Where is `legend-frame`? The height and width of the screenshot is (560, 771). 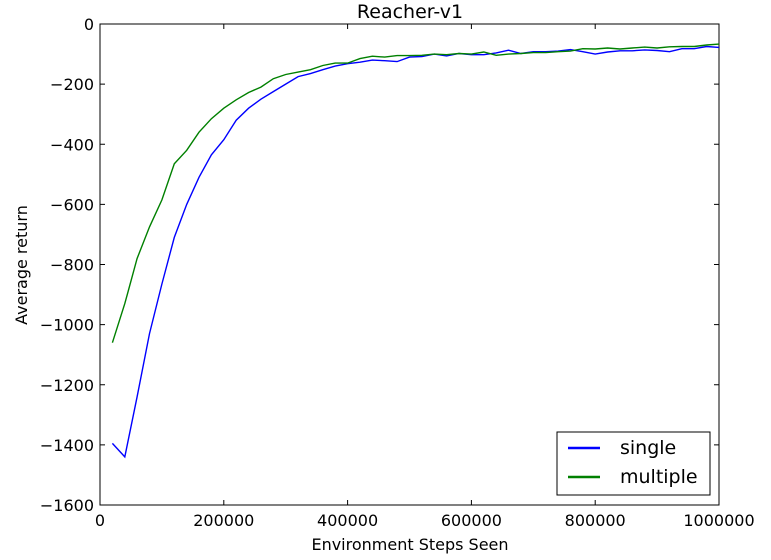 legend-frame is located at coordinates (633, 463).